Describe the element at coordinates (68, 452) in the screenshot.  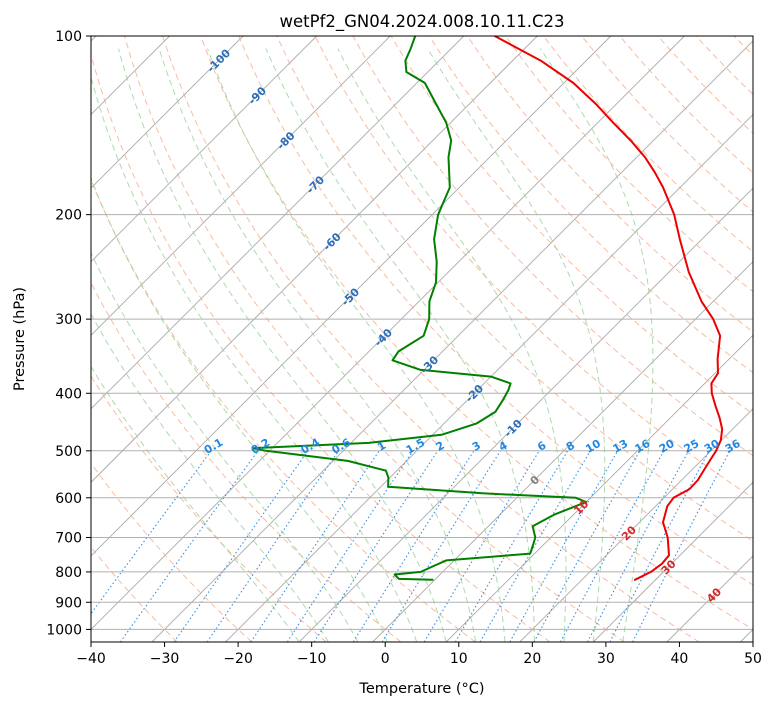
I see `y-tick-label: 500` at that location.